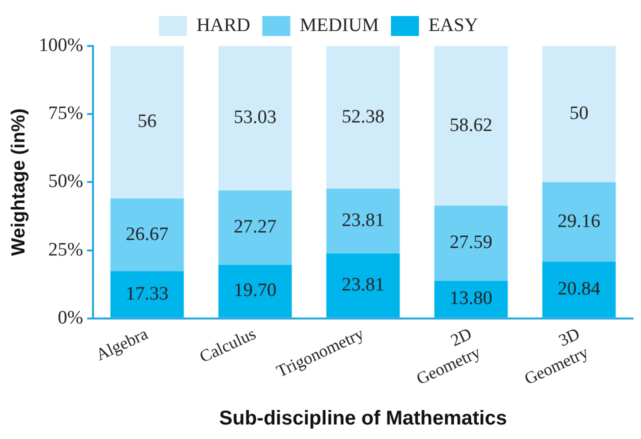 The image size is (641, 439). I want to click on legend-label: EASY, so click(453, 25).